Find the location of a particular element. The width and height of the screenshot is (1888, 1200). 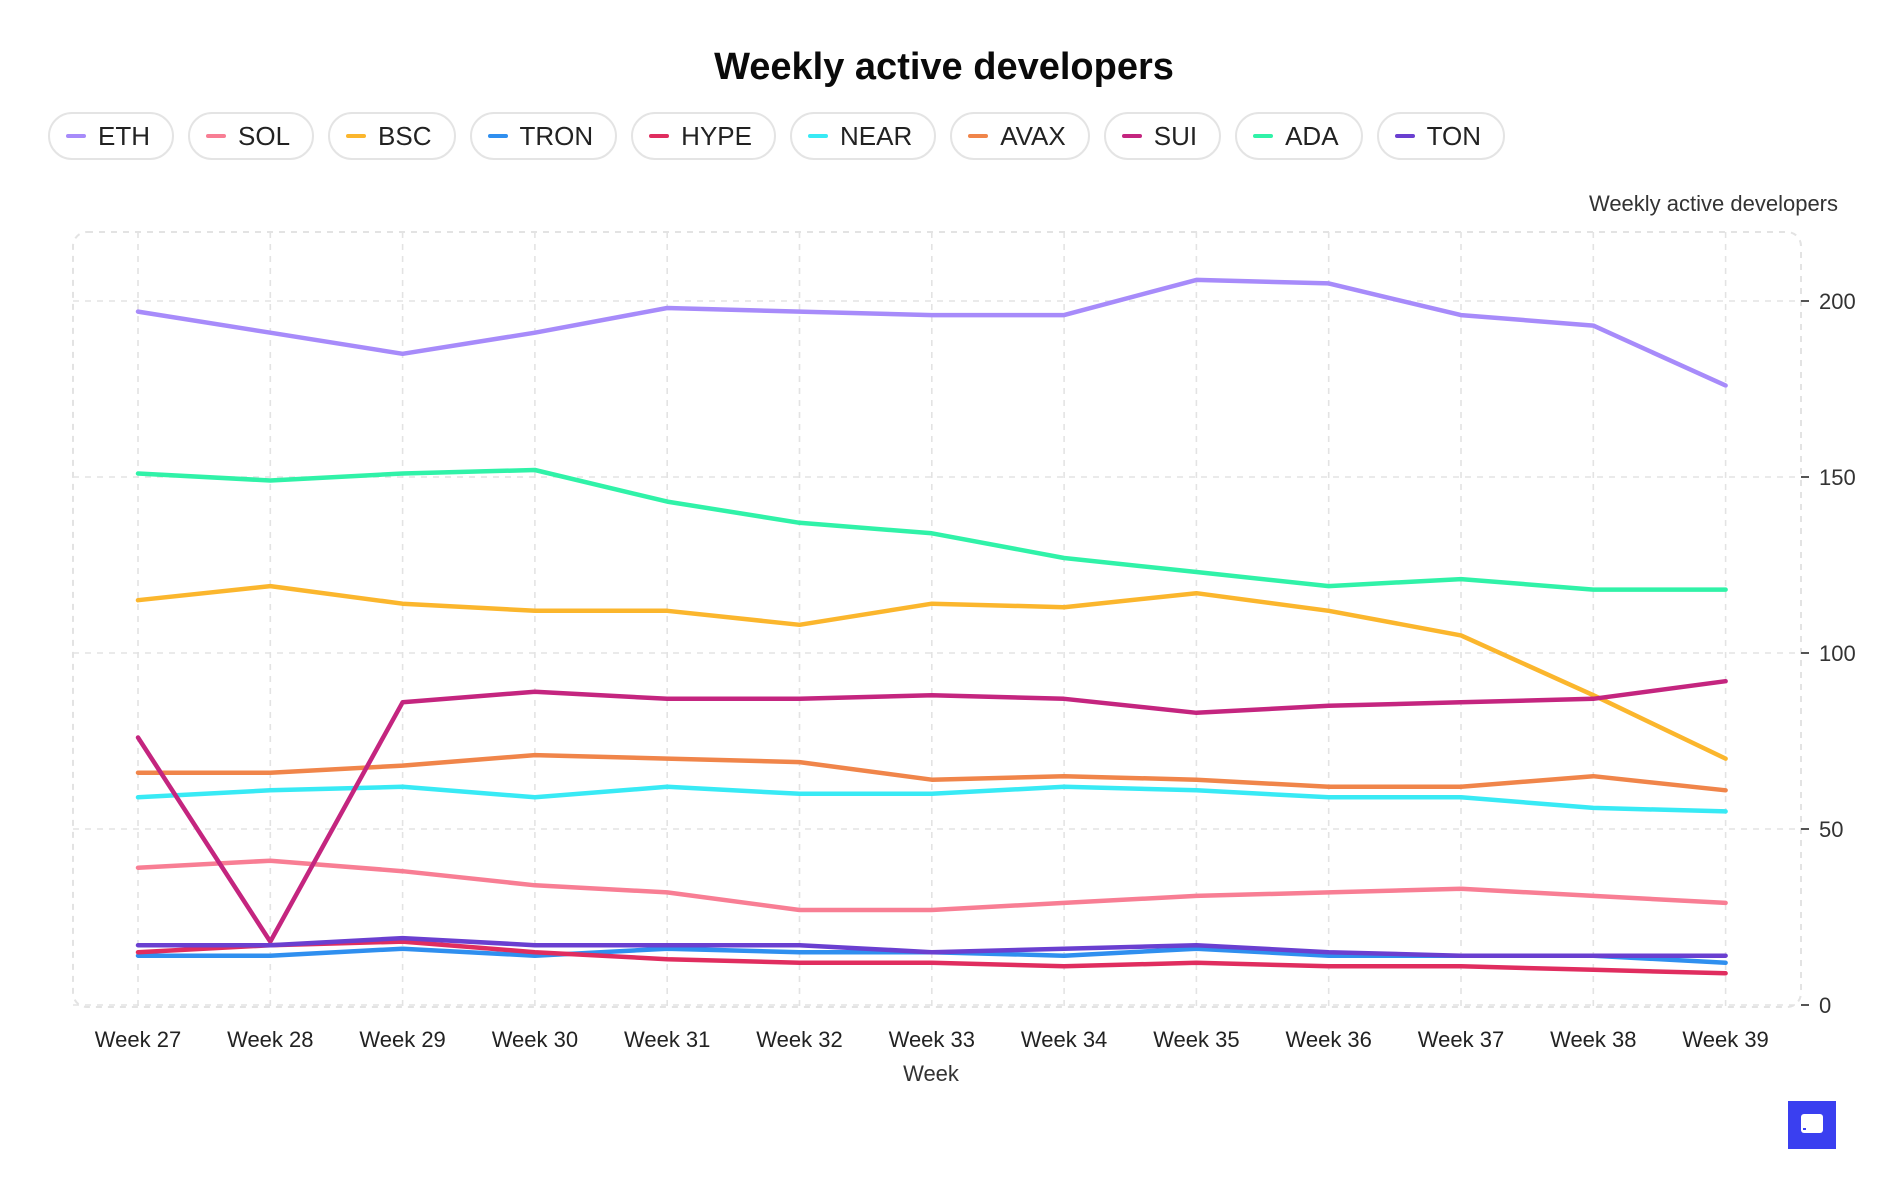

series-line-ton is located at coordinates (931, 946).